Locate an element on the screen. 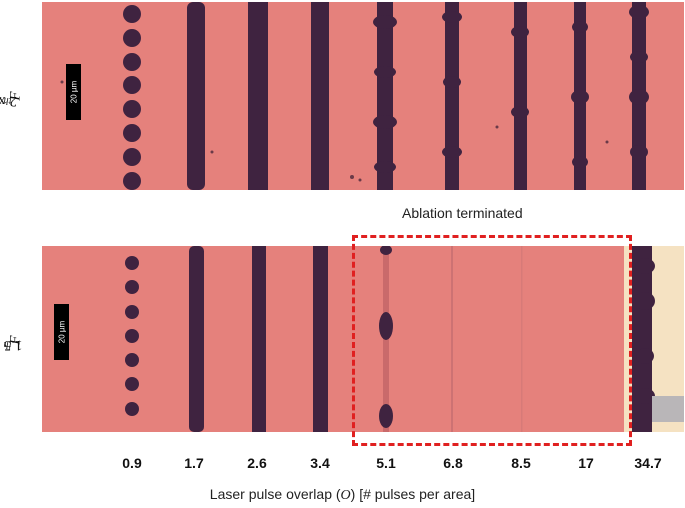 This screenshot has width=685, height=508. track-6.8 is located at coordinates (452, 96).